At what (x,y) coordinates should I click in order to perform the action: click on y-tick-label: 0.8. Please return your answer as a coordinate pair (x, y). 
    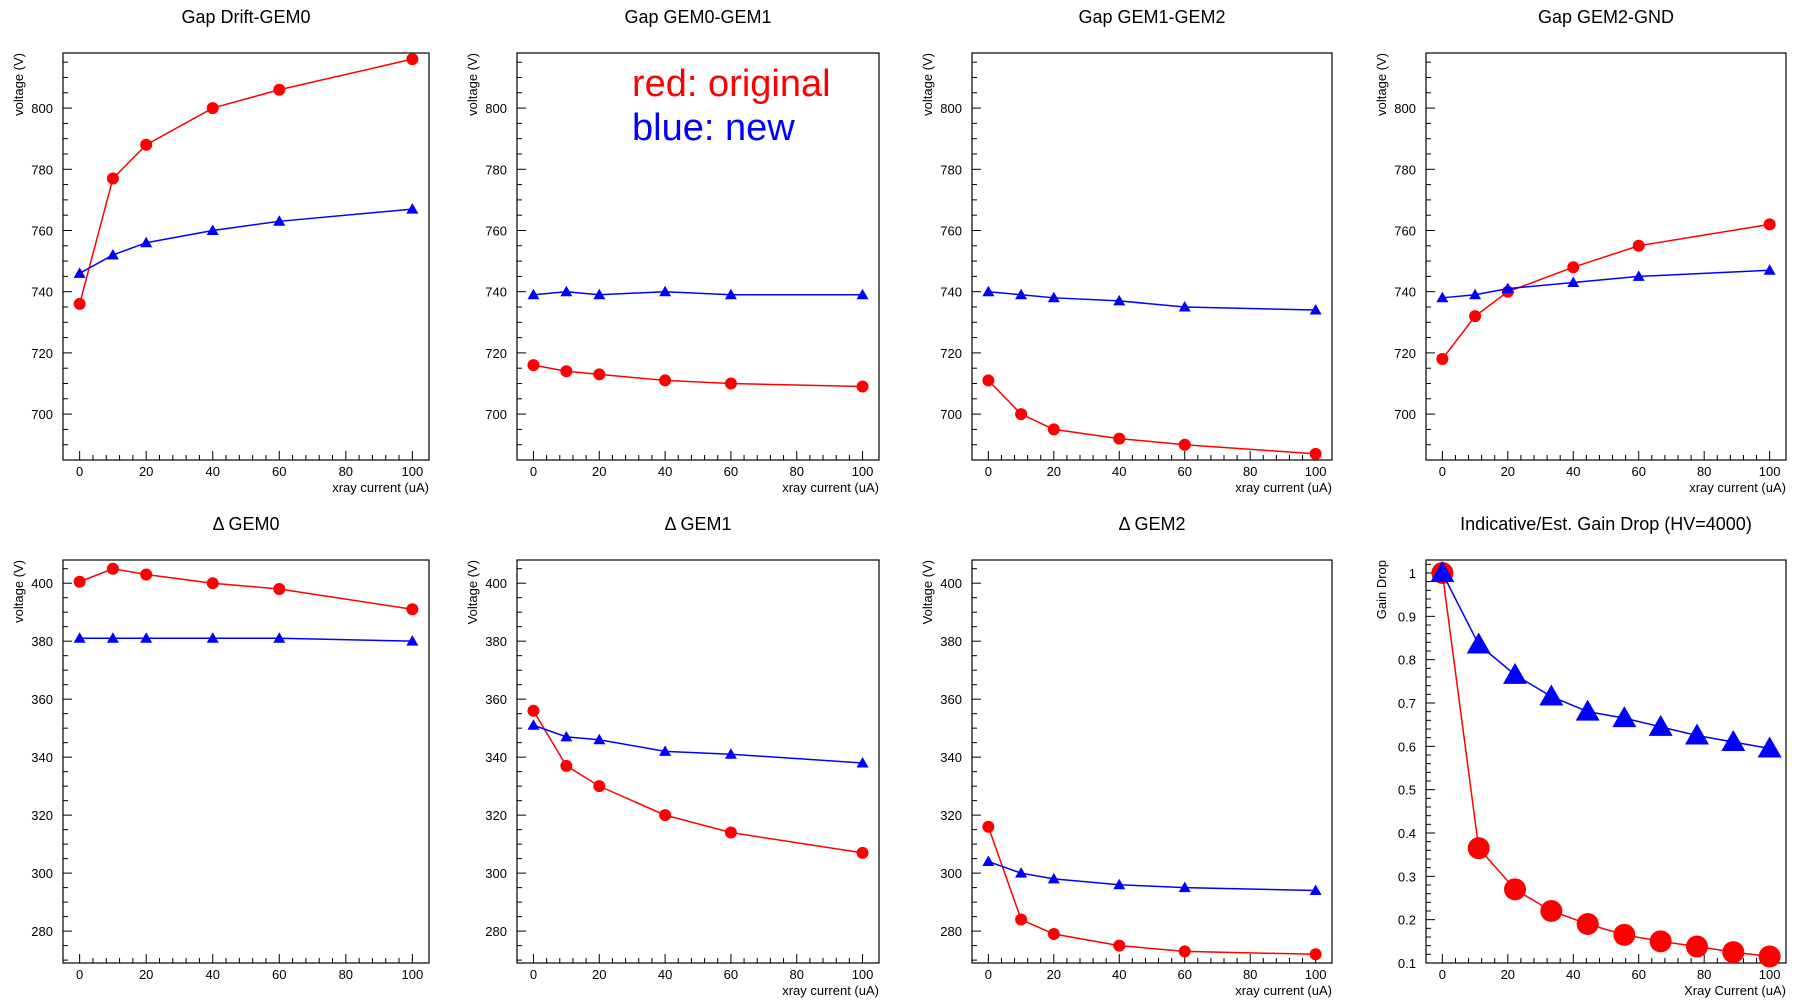
    Looking at the image, I should click on (1407, 660).